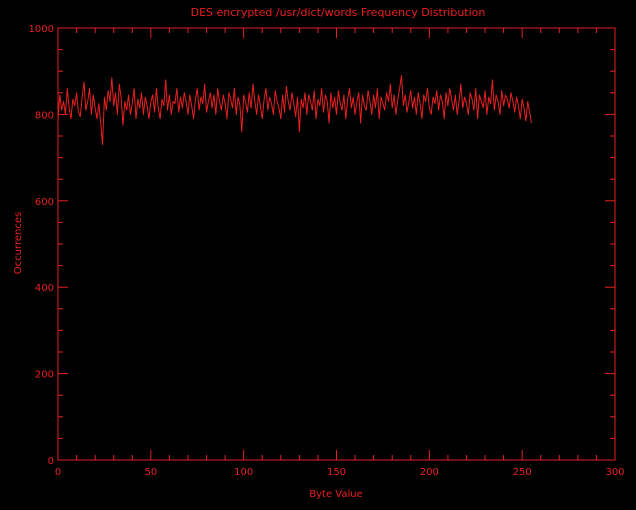  What do you see at coordinates (18, 243) in the screenshot?
I see `y-axis-label: Occurrences` at bounding box center [18, 243].